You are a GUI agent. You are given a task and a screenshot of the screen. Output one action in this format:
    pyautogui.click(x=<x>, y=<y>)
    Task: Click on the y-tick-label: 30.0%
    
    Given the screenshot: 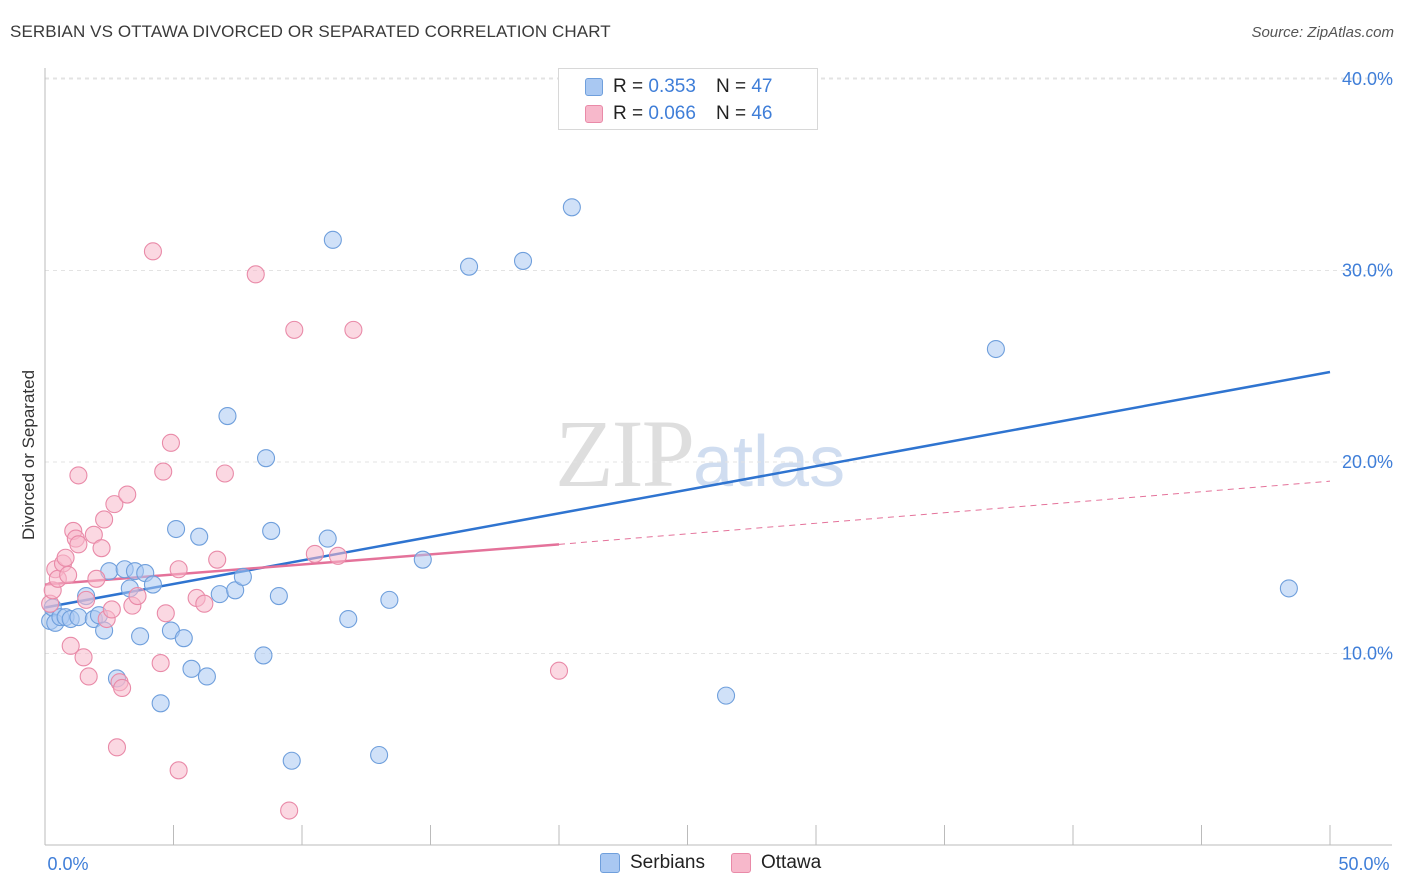 What is the action you would take?
    pyautogui.click(x=1367, y=271)
    